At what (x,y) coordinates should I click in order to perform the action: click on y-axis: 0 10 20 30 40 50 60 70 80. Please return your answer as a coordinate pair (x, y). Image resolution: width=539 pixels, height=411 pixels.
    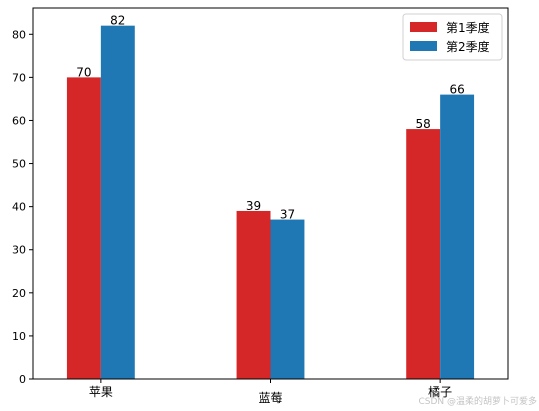
    Looking at the image, I should click on (22, 207).